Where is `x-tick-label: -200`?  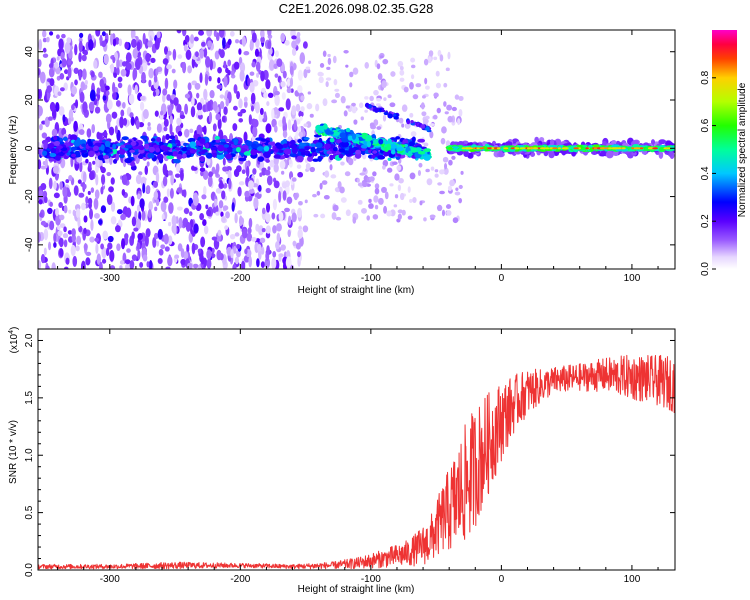
x-tick-label: -200 is located at coordinates (240, 579).